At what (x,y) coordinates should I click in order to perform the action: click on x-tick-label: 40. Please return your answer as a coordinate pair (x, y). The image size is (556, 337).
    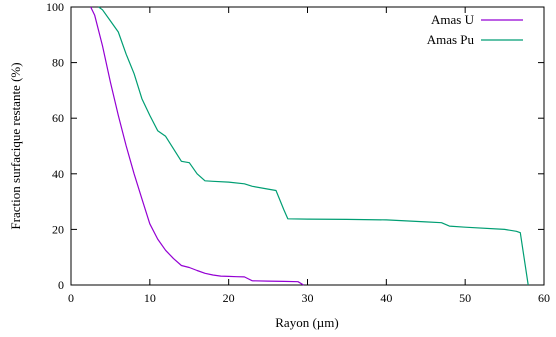
    Looking at the image, I should click on (386, 298).